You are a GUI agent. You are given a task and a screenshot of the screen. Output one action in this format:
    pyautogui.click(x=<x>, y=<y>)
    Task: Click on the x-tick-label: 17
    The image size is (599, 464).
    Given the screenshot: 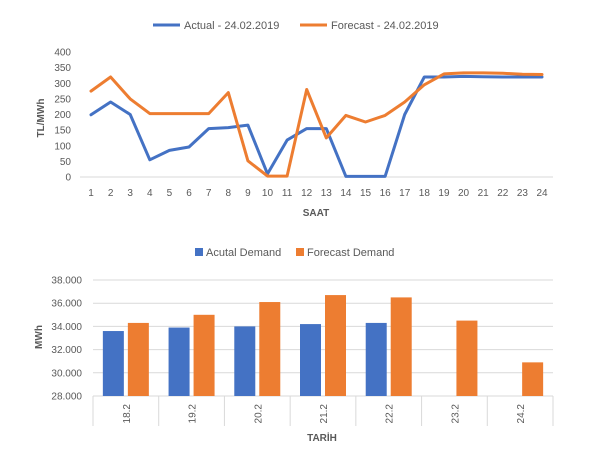 What is the action you would take?
    pyautogui.click(x=405, y=193)
    